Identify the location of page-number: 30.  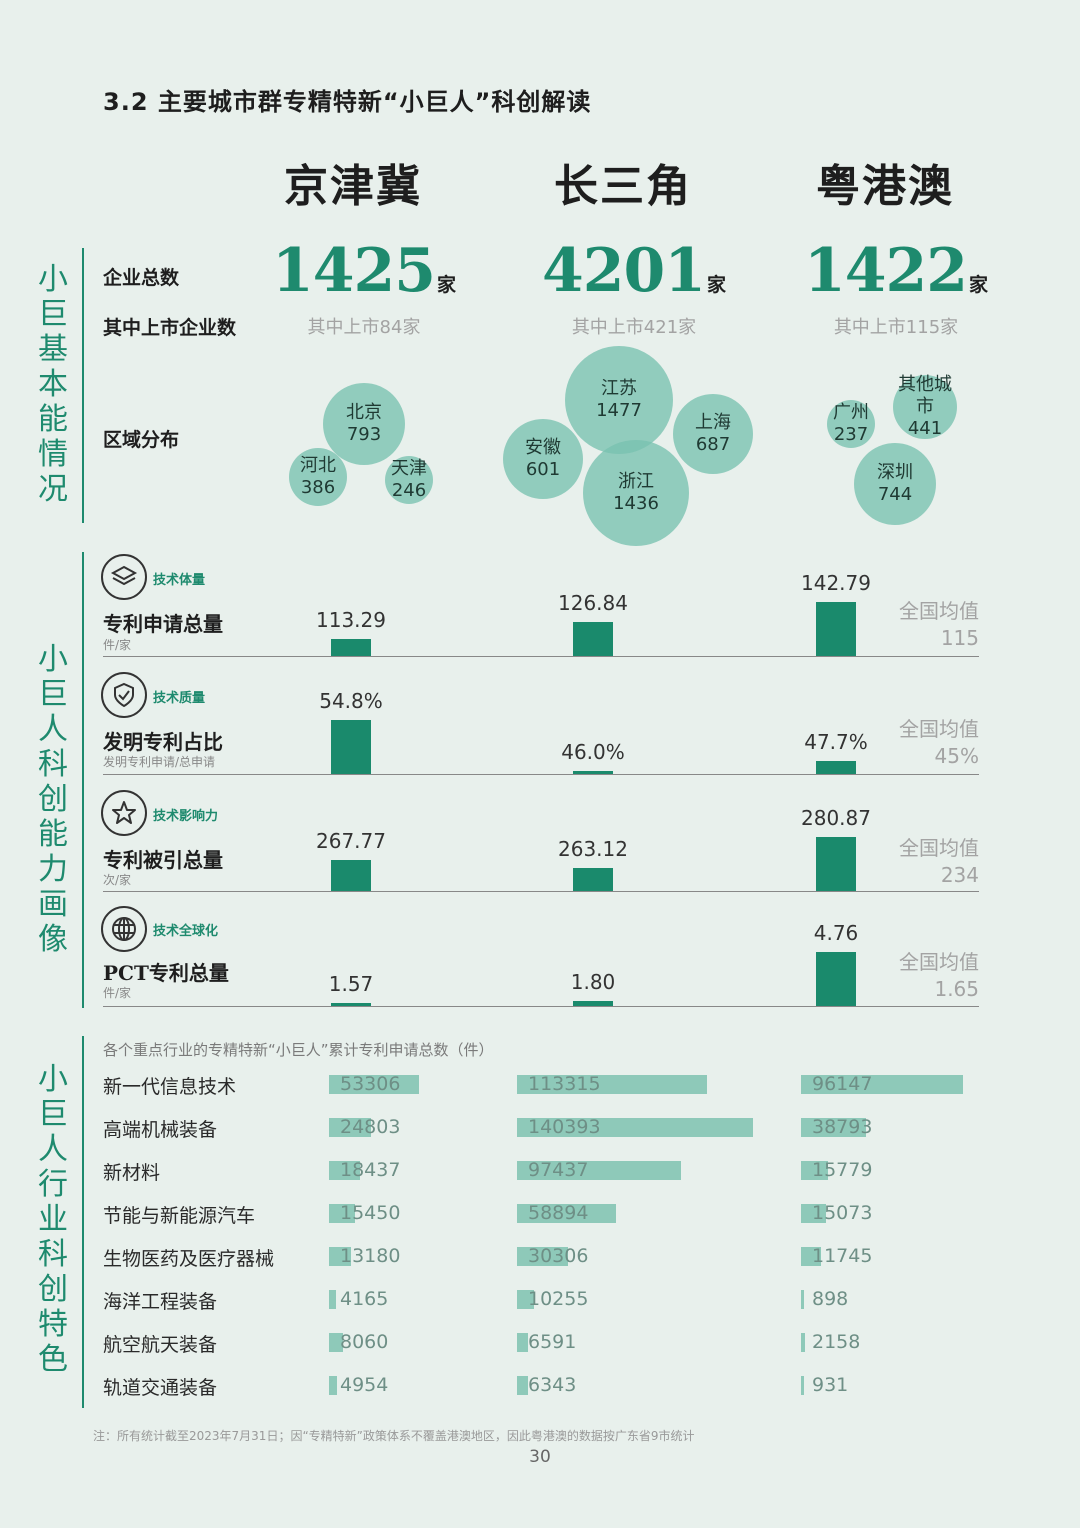
(540, 1457).